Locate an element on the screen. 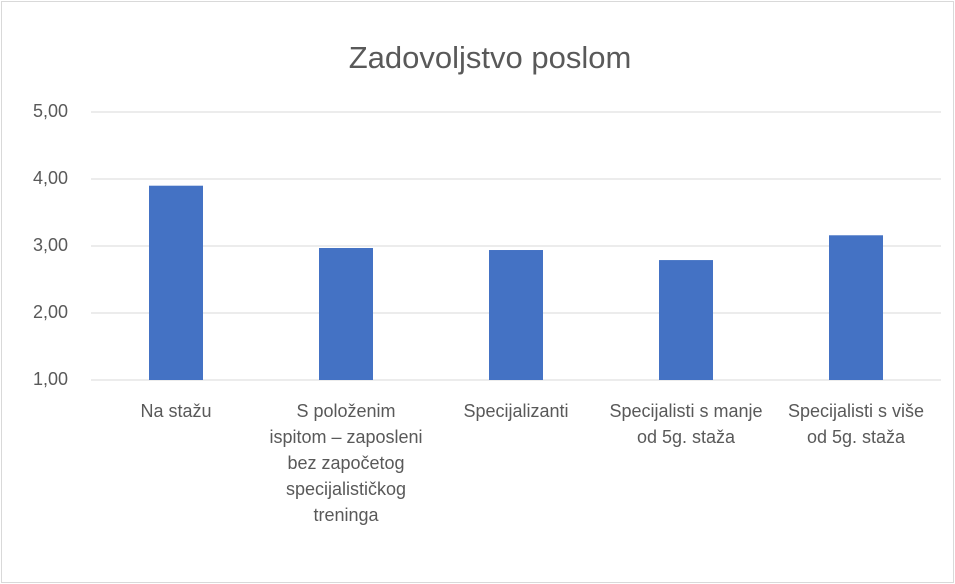 The height and width of the screenshot is (584, 955). y-tick-label: 1,00 is located at coordinates (50, 379).